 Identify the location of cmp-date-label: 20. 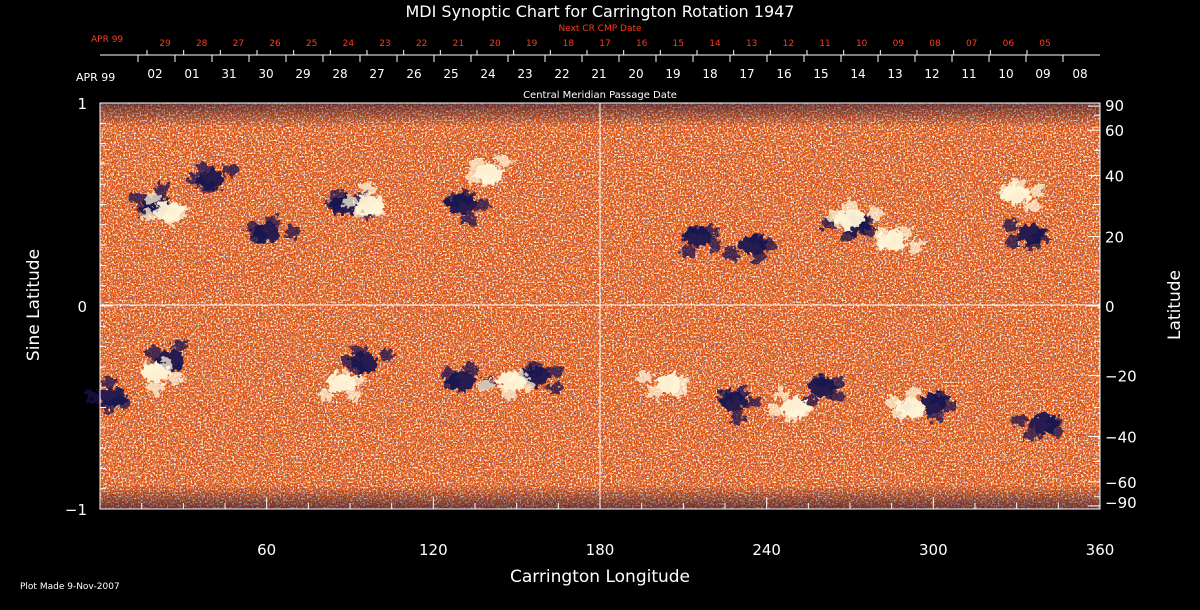
(635, 74).